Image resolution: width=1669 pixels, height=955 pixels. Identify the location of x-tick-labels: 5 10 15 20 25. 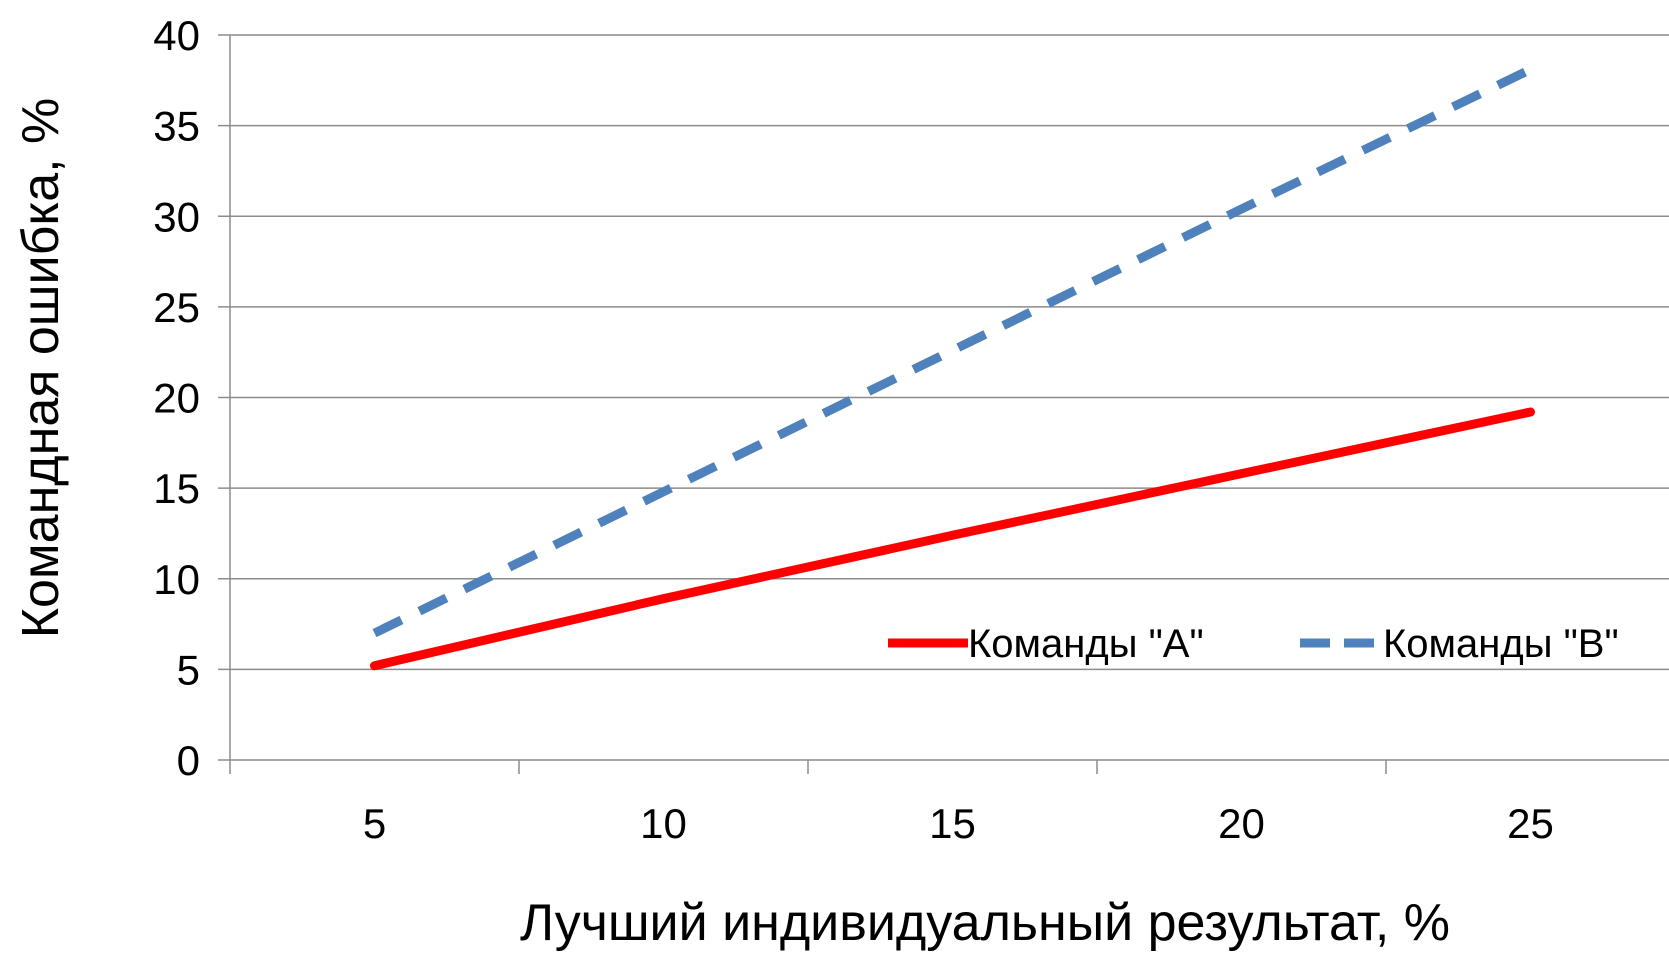
(958, 823).